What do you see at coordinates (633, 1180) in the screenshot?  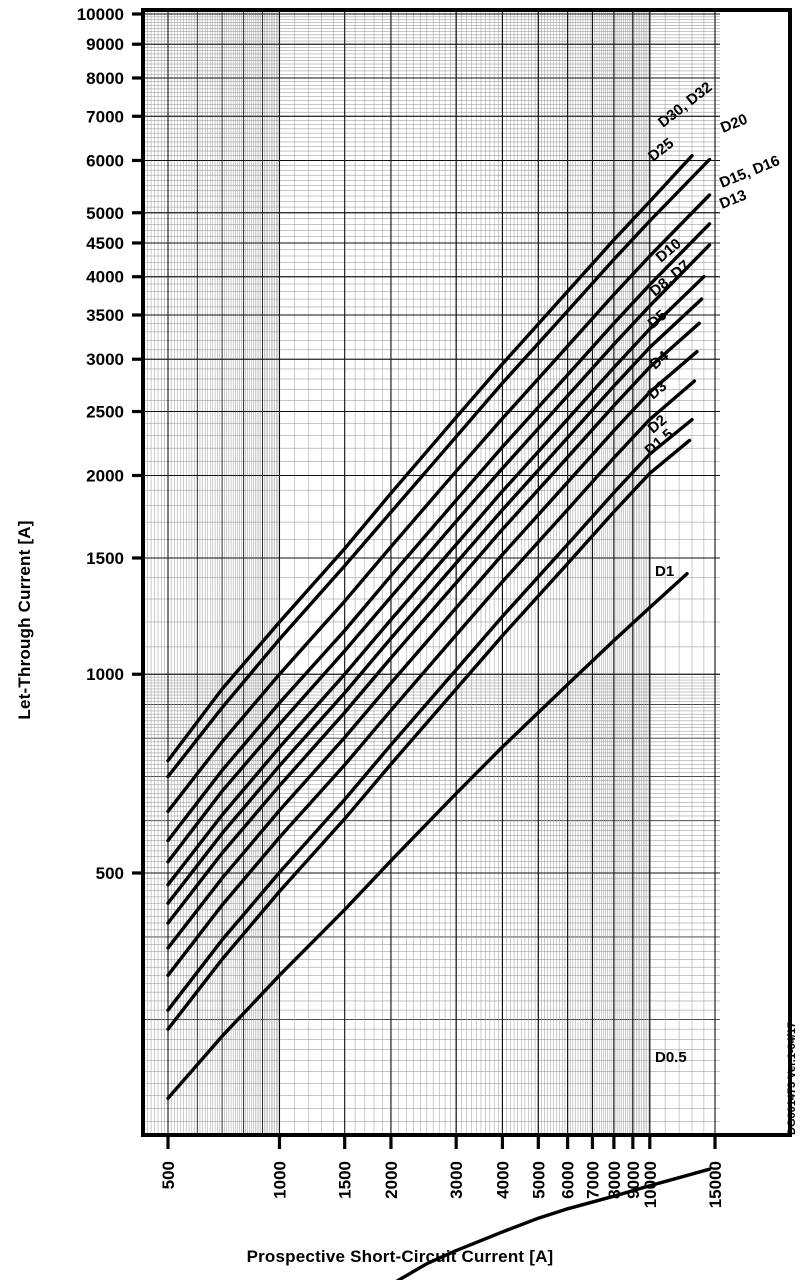 I see `x-tick-label: 9000` at bounding box center [633, 1180].